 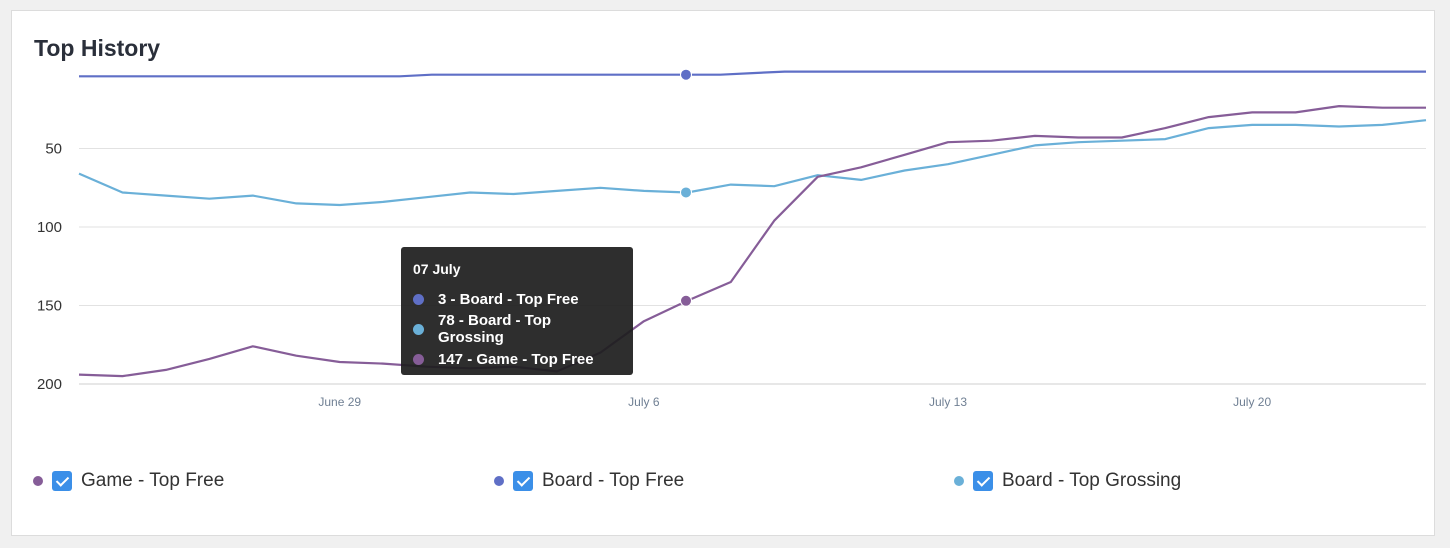 What do you see at coordinates (62, 481) in the screenshot?
I see `legend-checkbox-game-top-free` at bounding box center [62, 481].